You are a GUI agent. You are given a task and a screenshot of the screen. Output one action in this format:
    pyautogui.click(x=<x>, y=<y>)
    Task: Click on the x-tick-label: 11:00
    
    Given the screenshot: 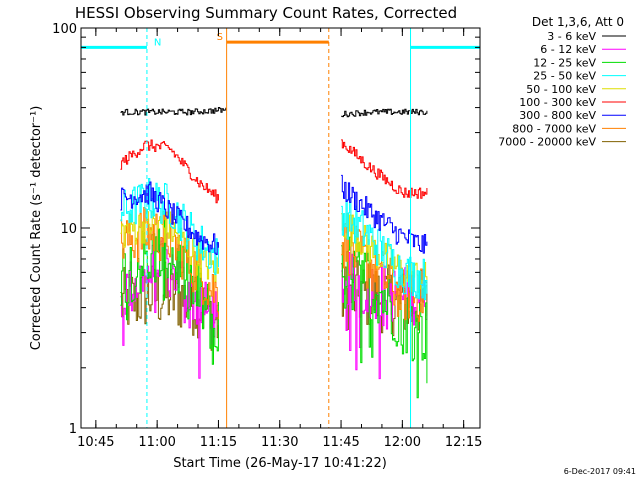 What is the action you would take?
    pyautogui.click(x=156, y=442)
    